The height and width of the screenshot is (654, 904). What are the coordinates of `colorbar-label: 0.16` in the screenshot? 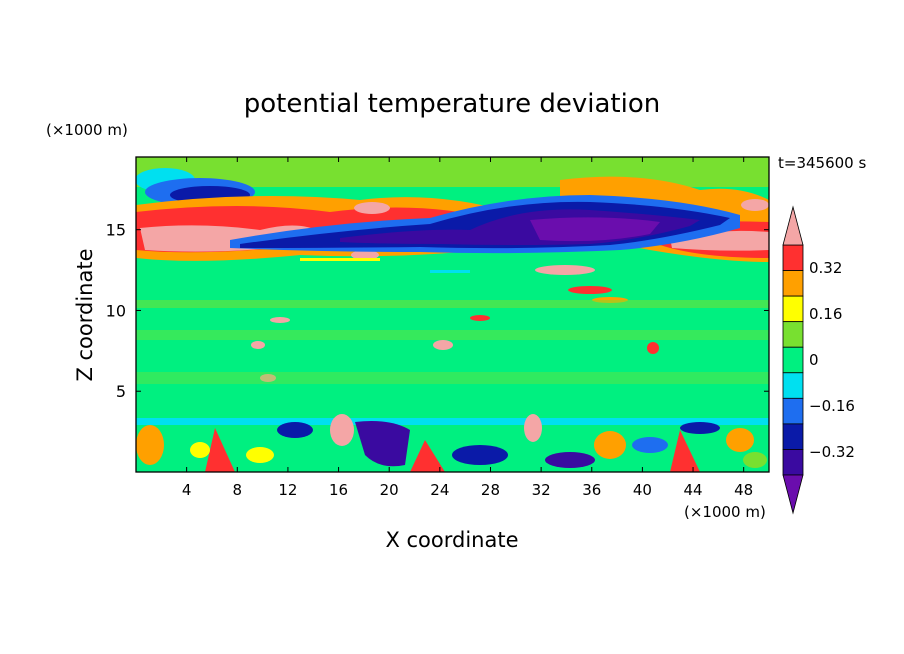 It's located at (825, 314).